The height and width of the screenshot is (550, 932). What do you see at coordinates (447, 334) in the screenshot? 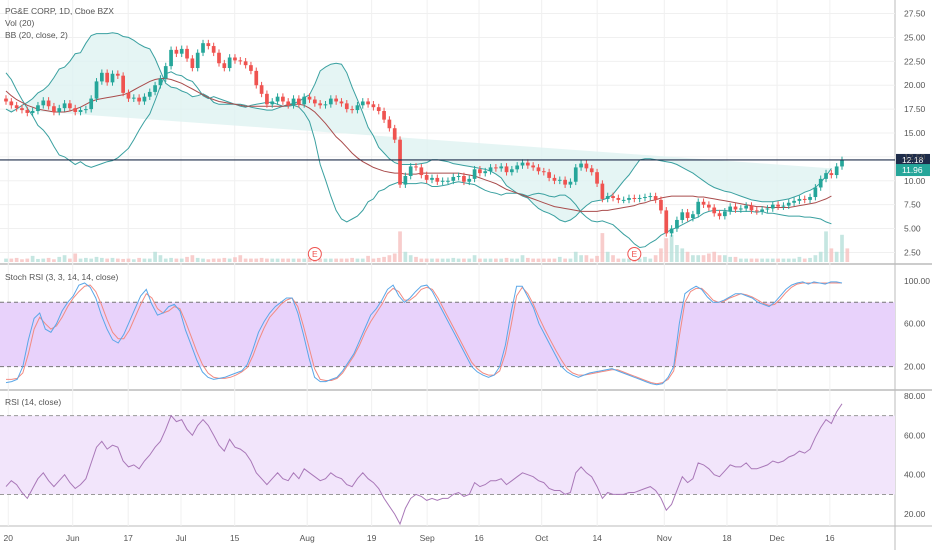
I see `stoch-band-fill` at bounding box center [447, 334].